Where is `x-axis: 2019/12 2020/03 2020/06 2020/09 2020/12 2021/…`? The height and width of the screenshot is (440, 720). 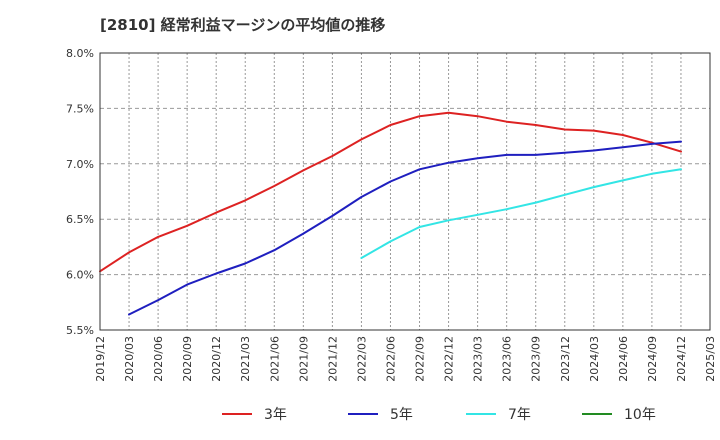
x-axis: 2019/12 2020/03 2020/06 2020/09 2020/12 2021/… is located at coordinates (405, 359).